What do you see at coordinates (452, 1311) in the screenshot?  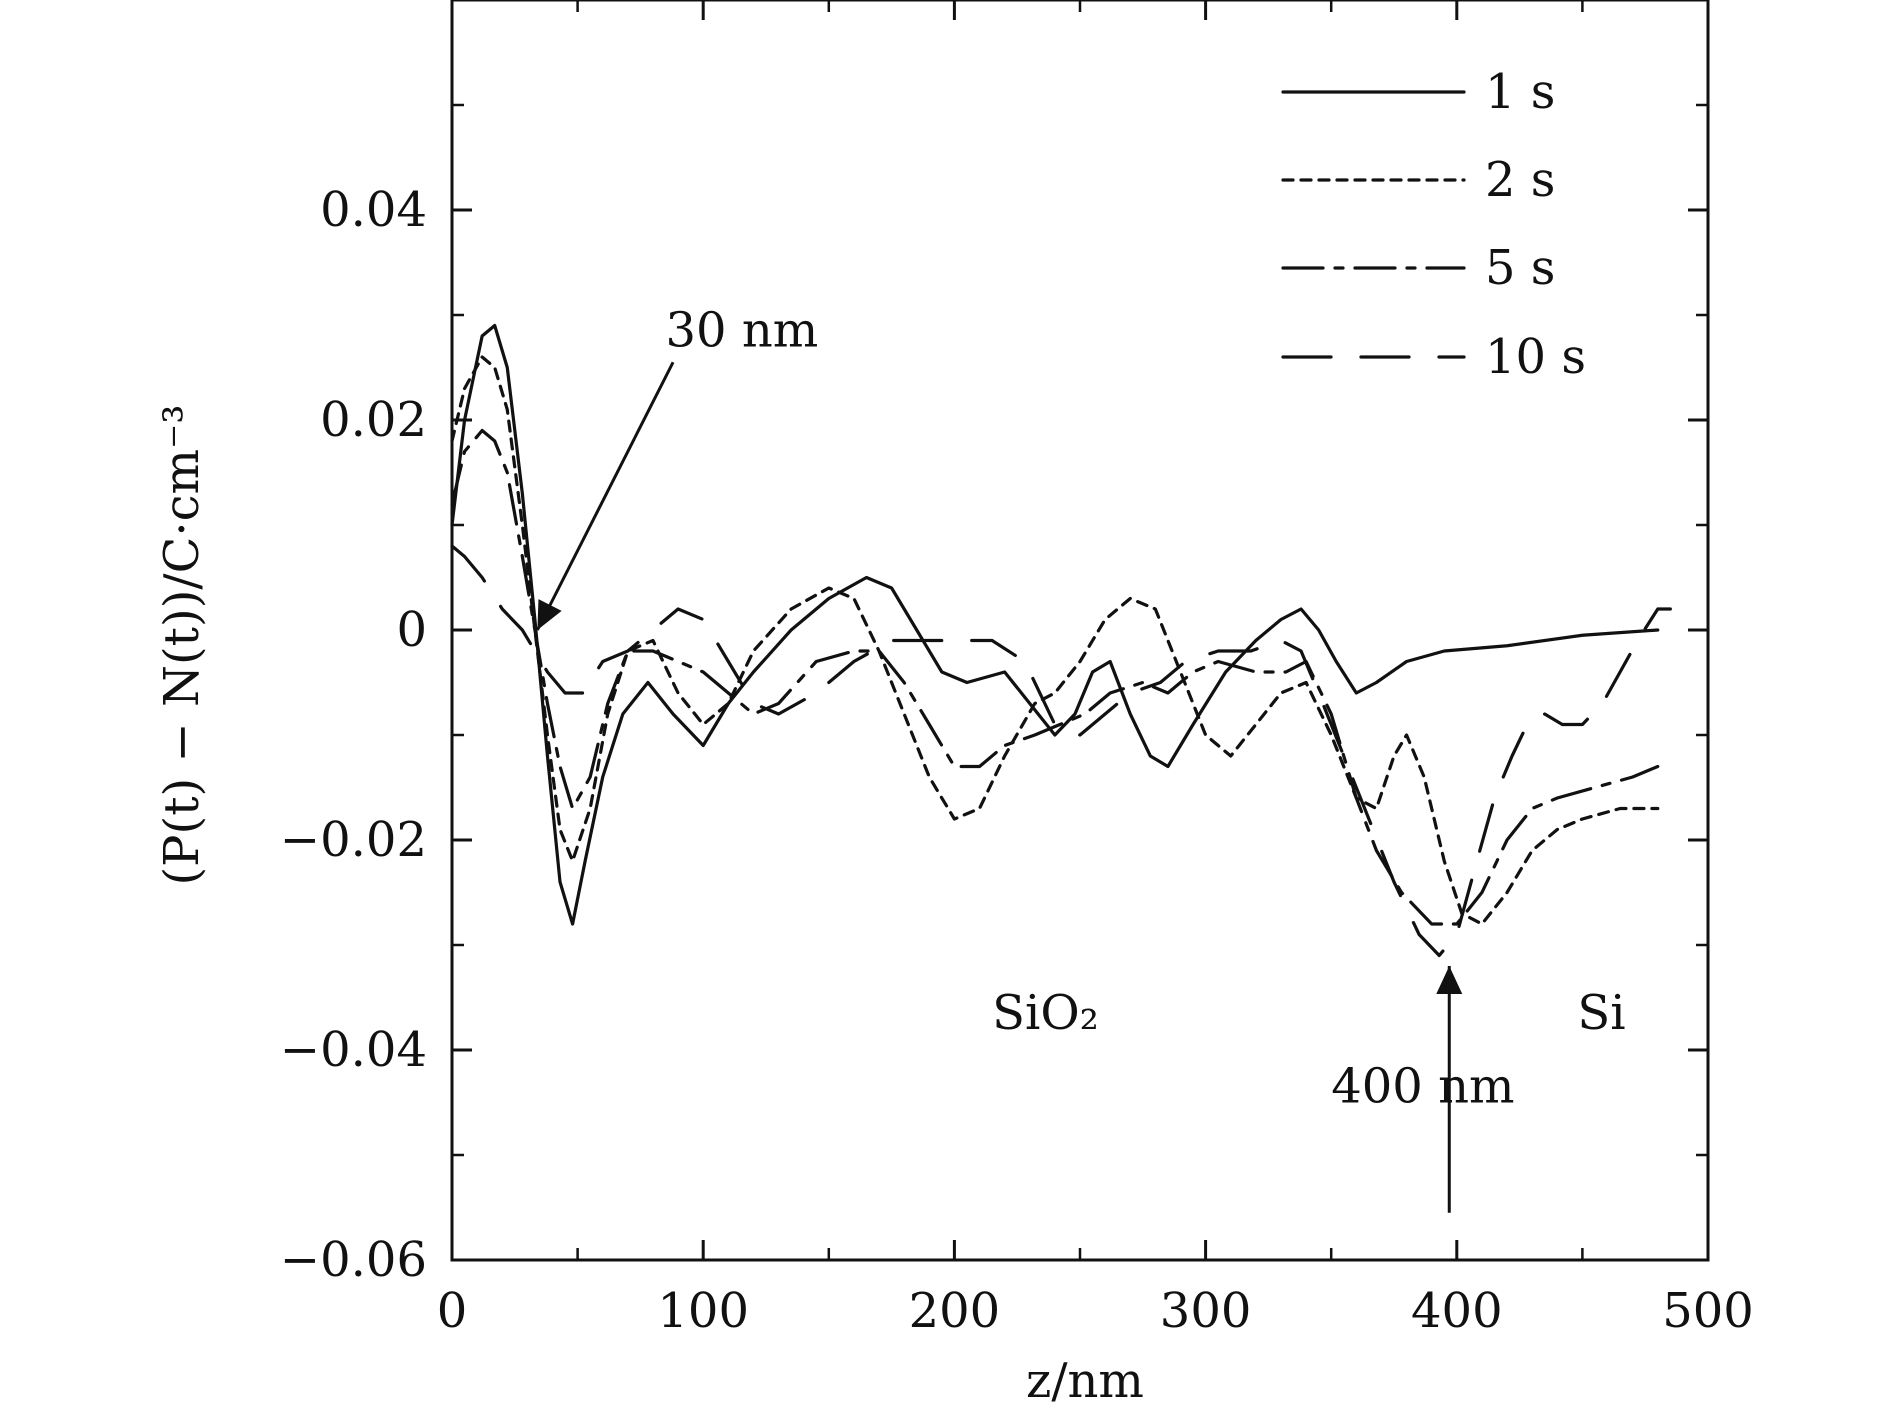 I see `x-tick-label: 0` at bounding box center [452, 1311].